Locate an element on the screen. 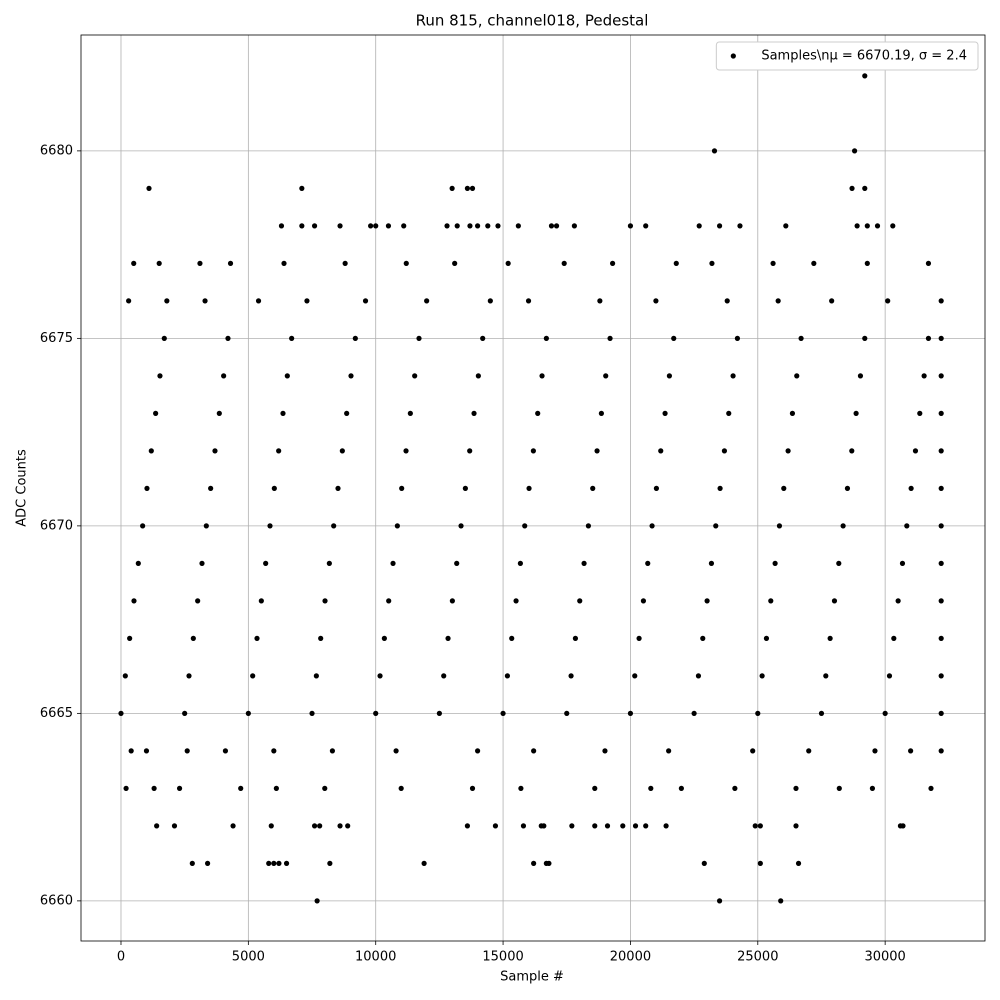 This screenshot has width=1000, height=1000. x-axis-label: Sample # is located at coordinates (532, 977).